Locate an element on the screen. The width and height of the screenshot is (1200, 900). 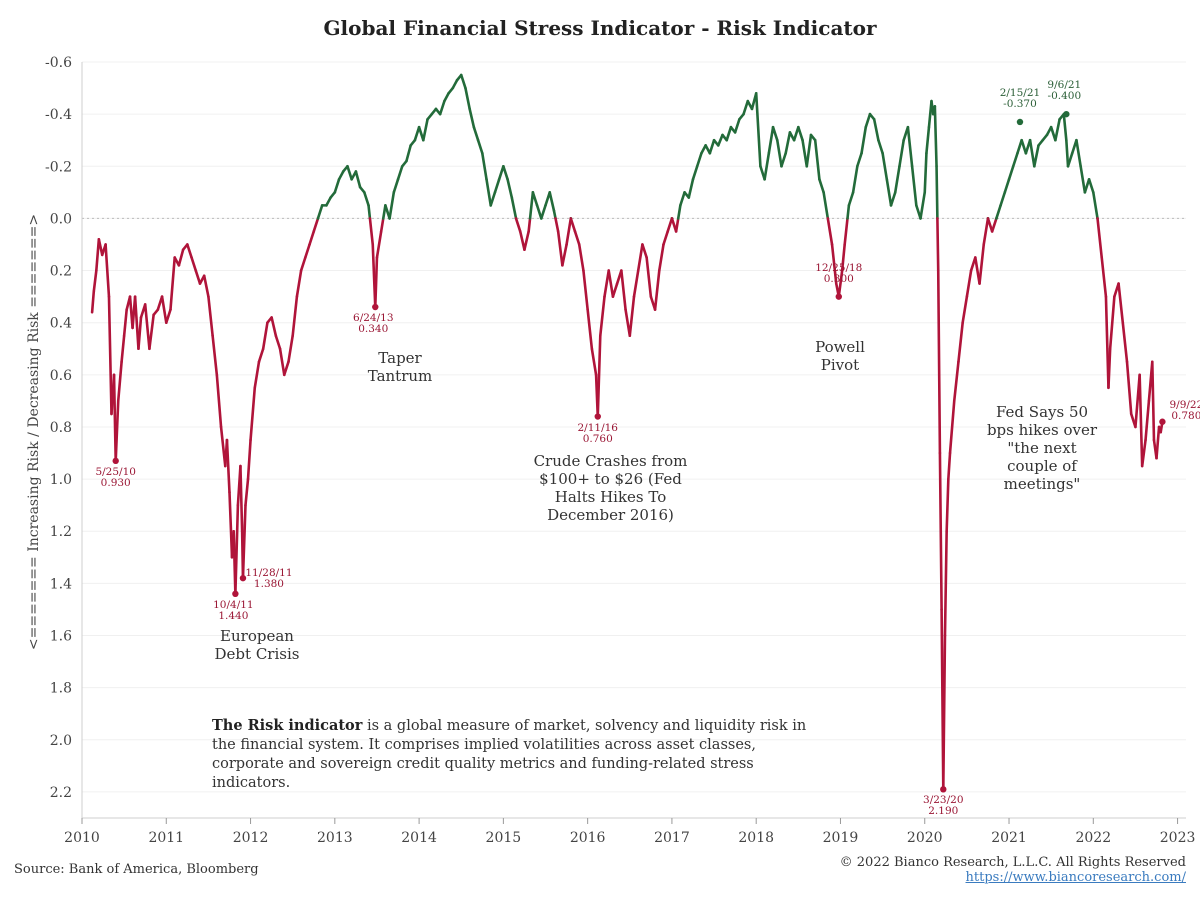
point-label: 9/9/22 0.780 is located at coordinates (1178, 410).